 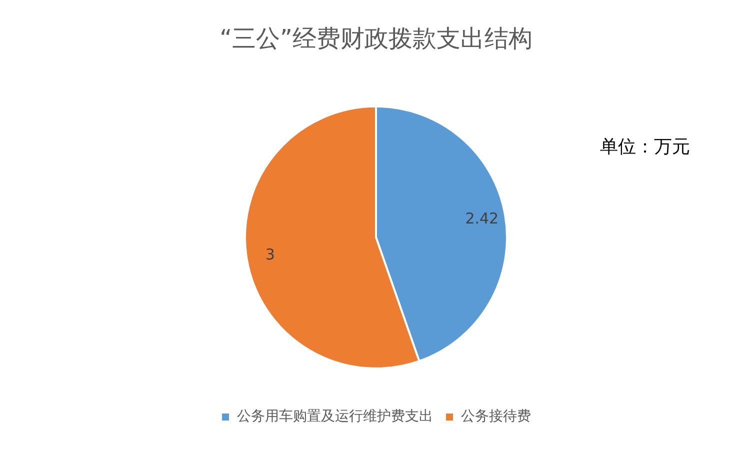 I want to click on legend-label: 公务接待费, so click(x=496, y=416).